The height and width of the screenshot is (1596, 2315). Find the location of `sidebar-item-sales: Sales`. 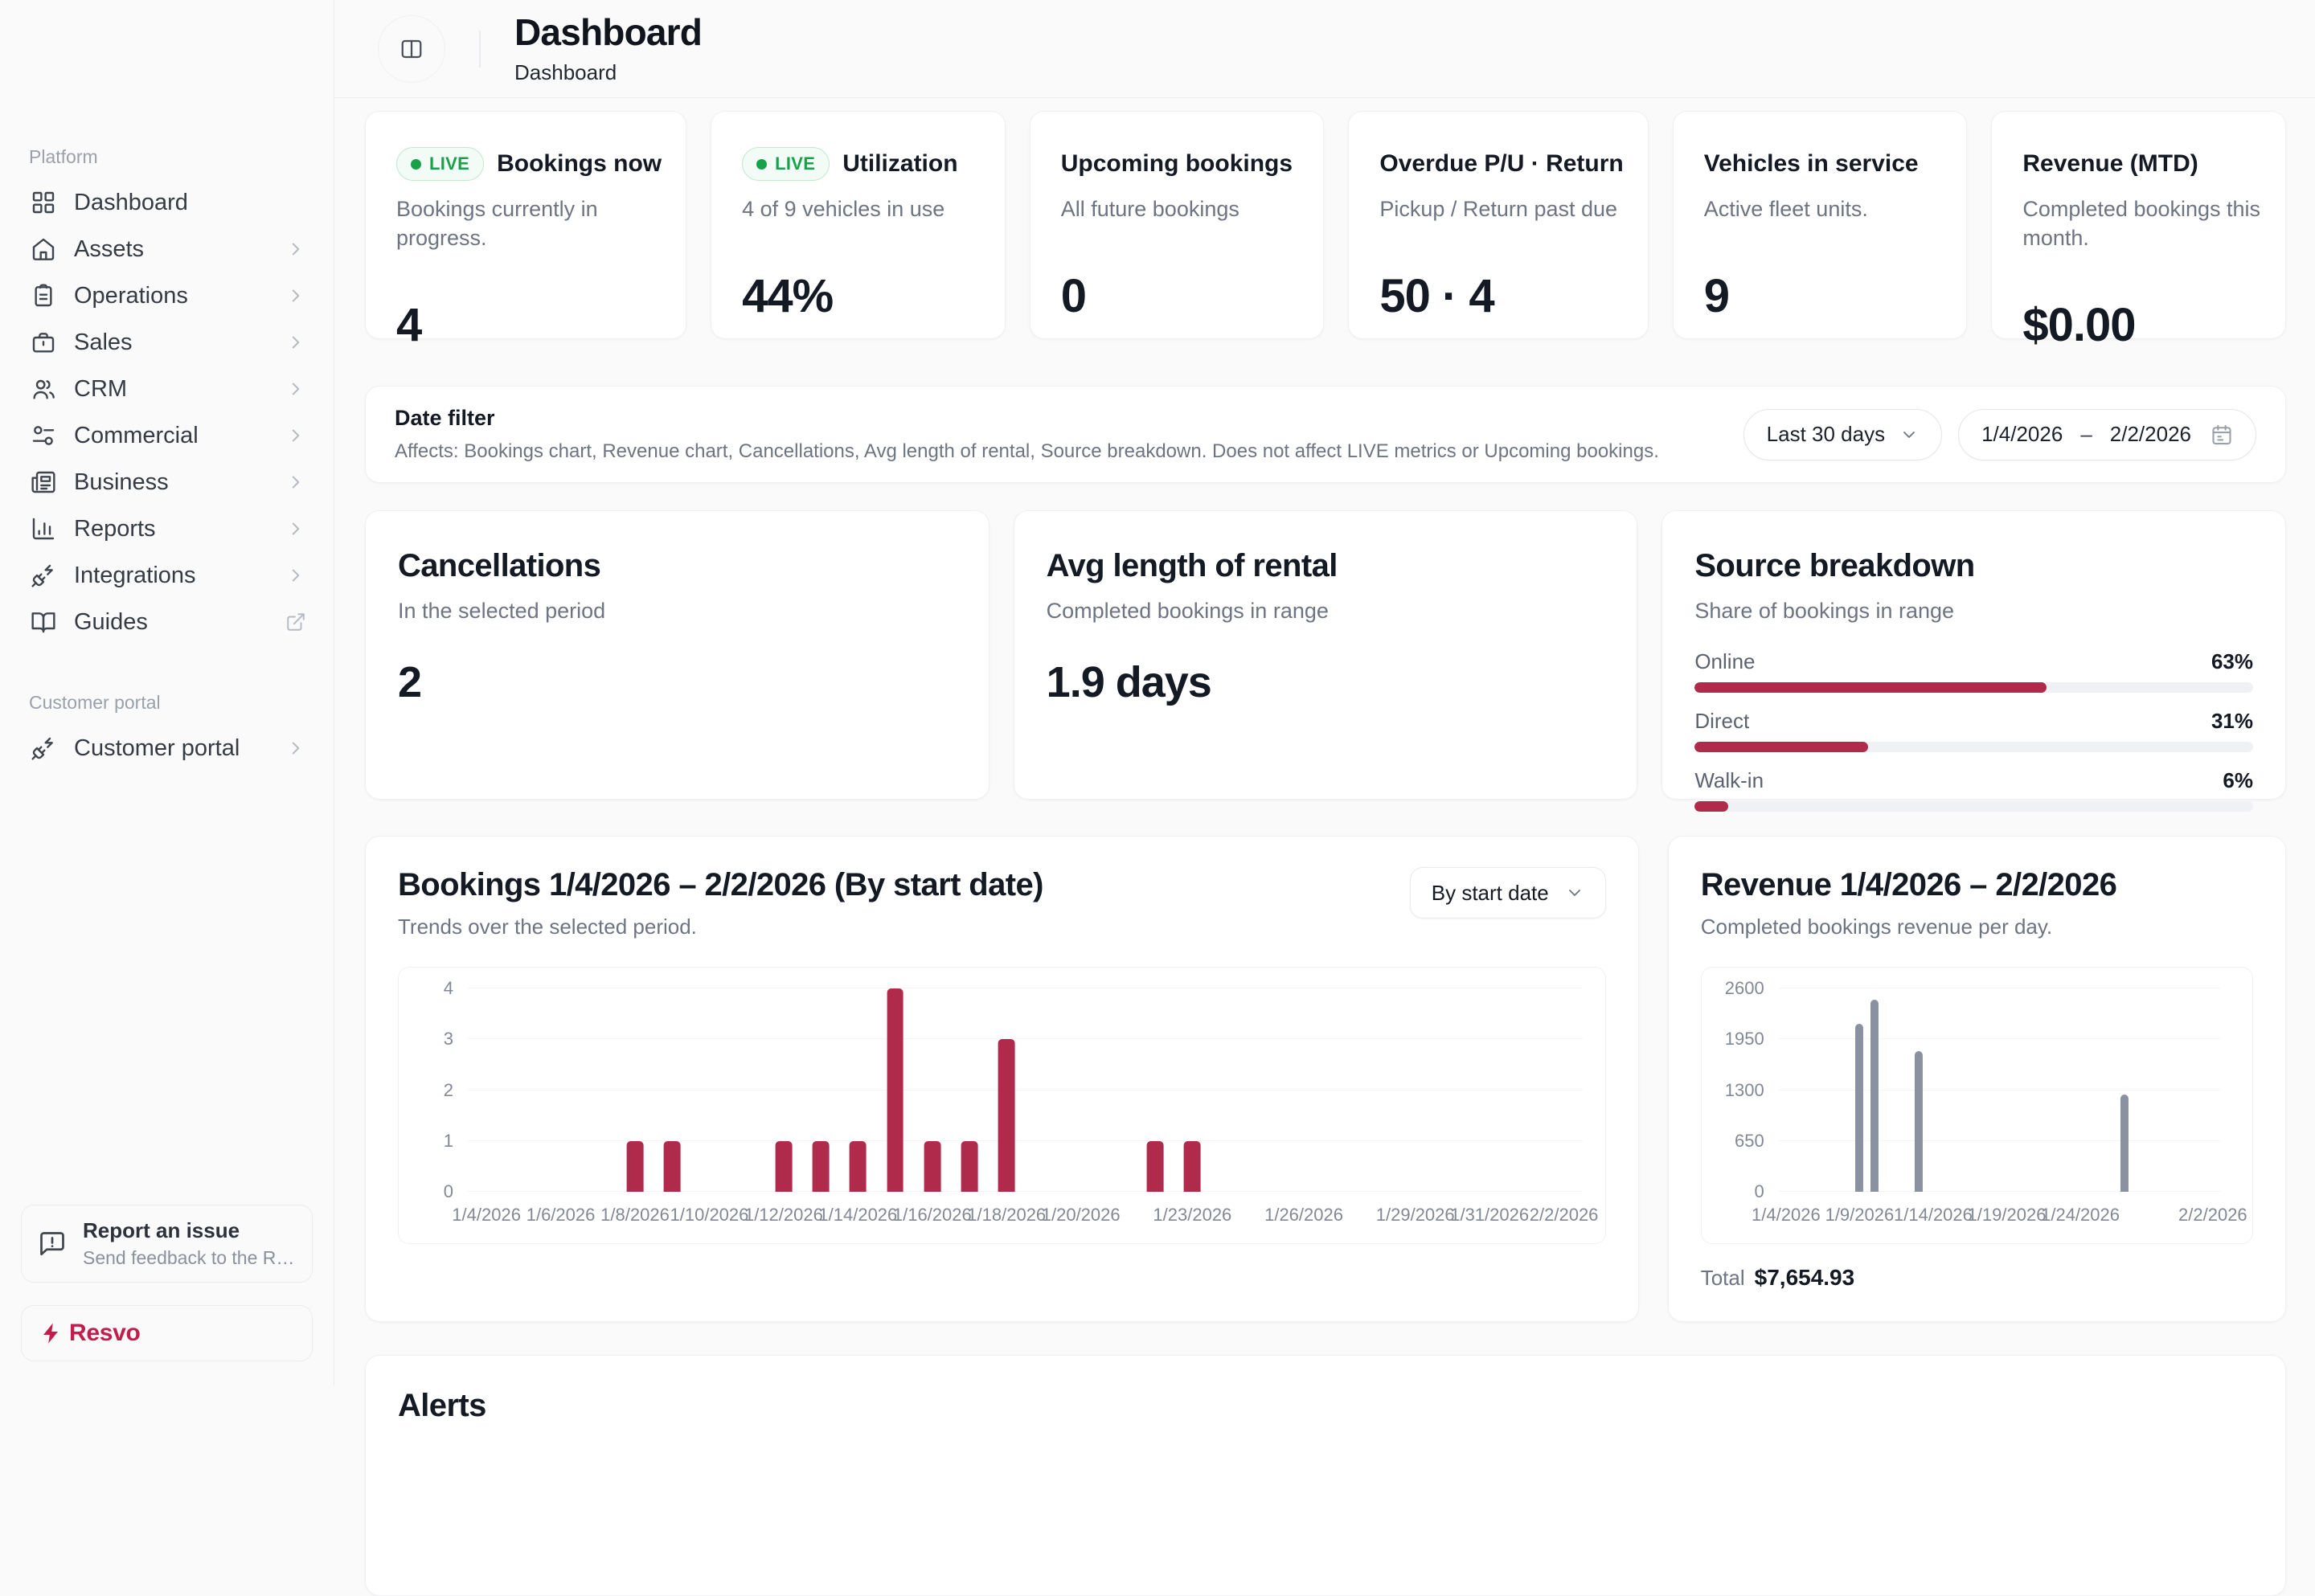

sidebar-item-sales: Sales is located at coordinates (168, 342).